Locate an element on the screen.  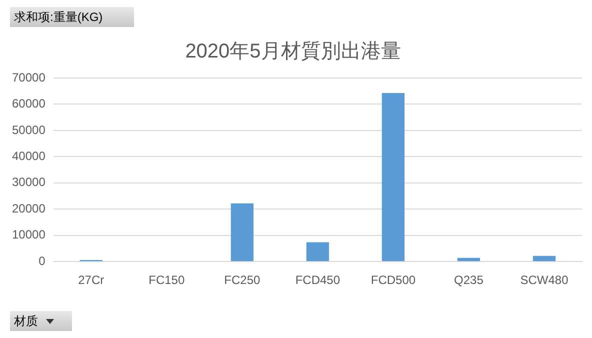
x-tick-label: SCW480 is located at coordinates (544, 280).